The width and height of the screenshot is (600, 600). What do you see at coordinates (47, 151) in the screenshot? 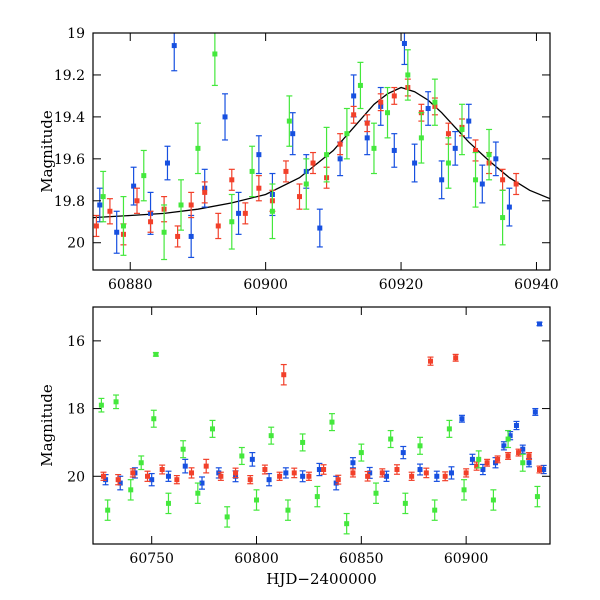
I see `y-axis-label: Magnitude` at bounding box center [47, 151].